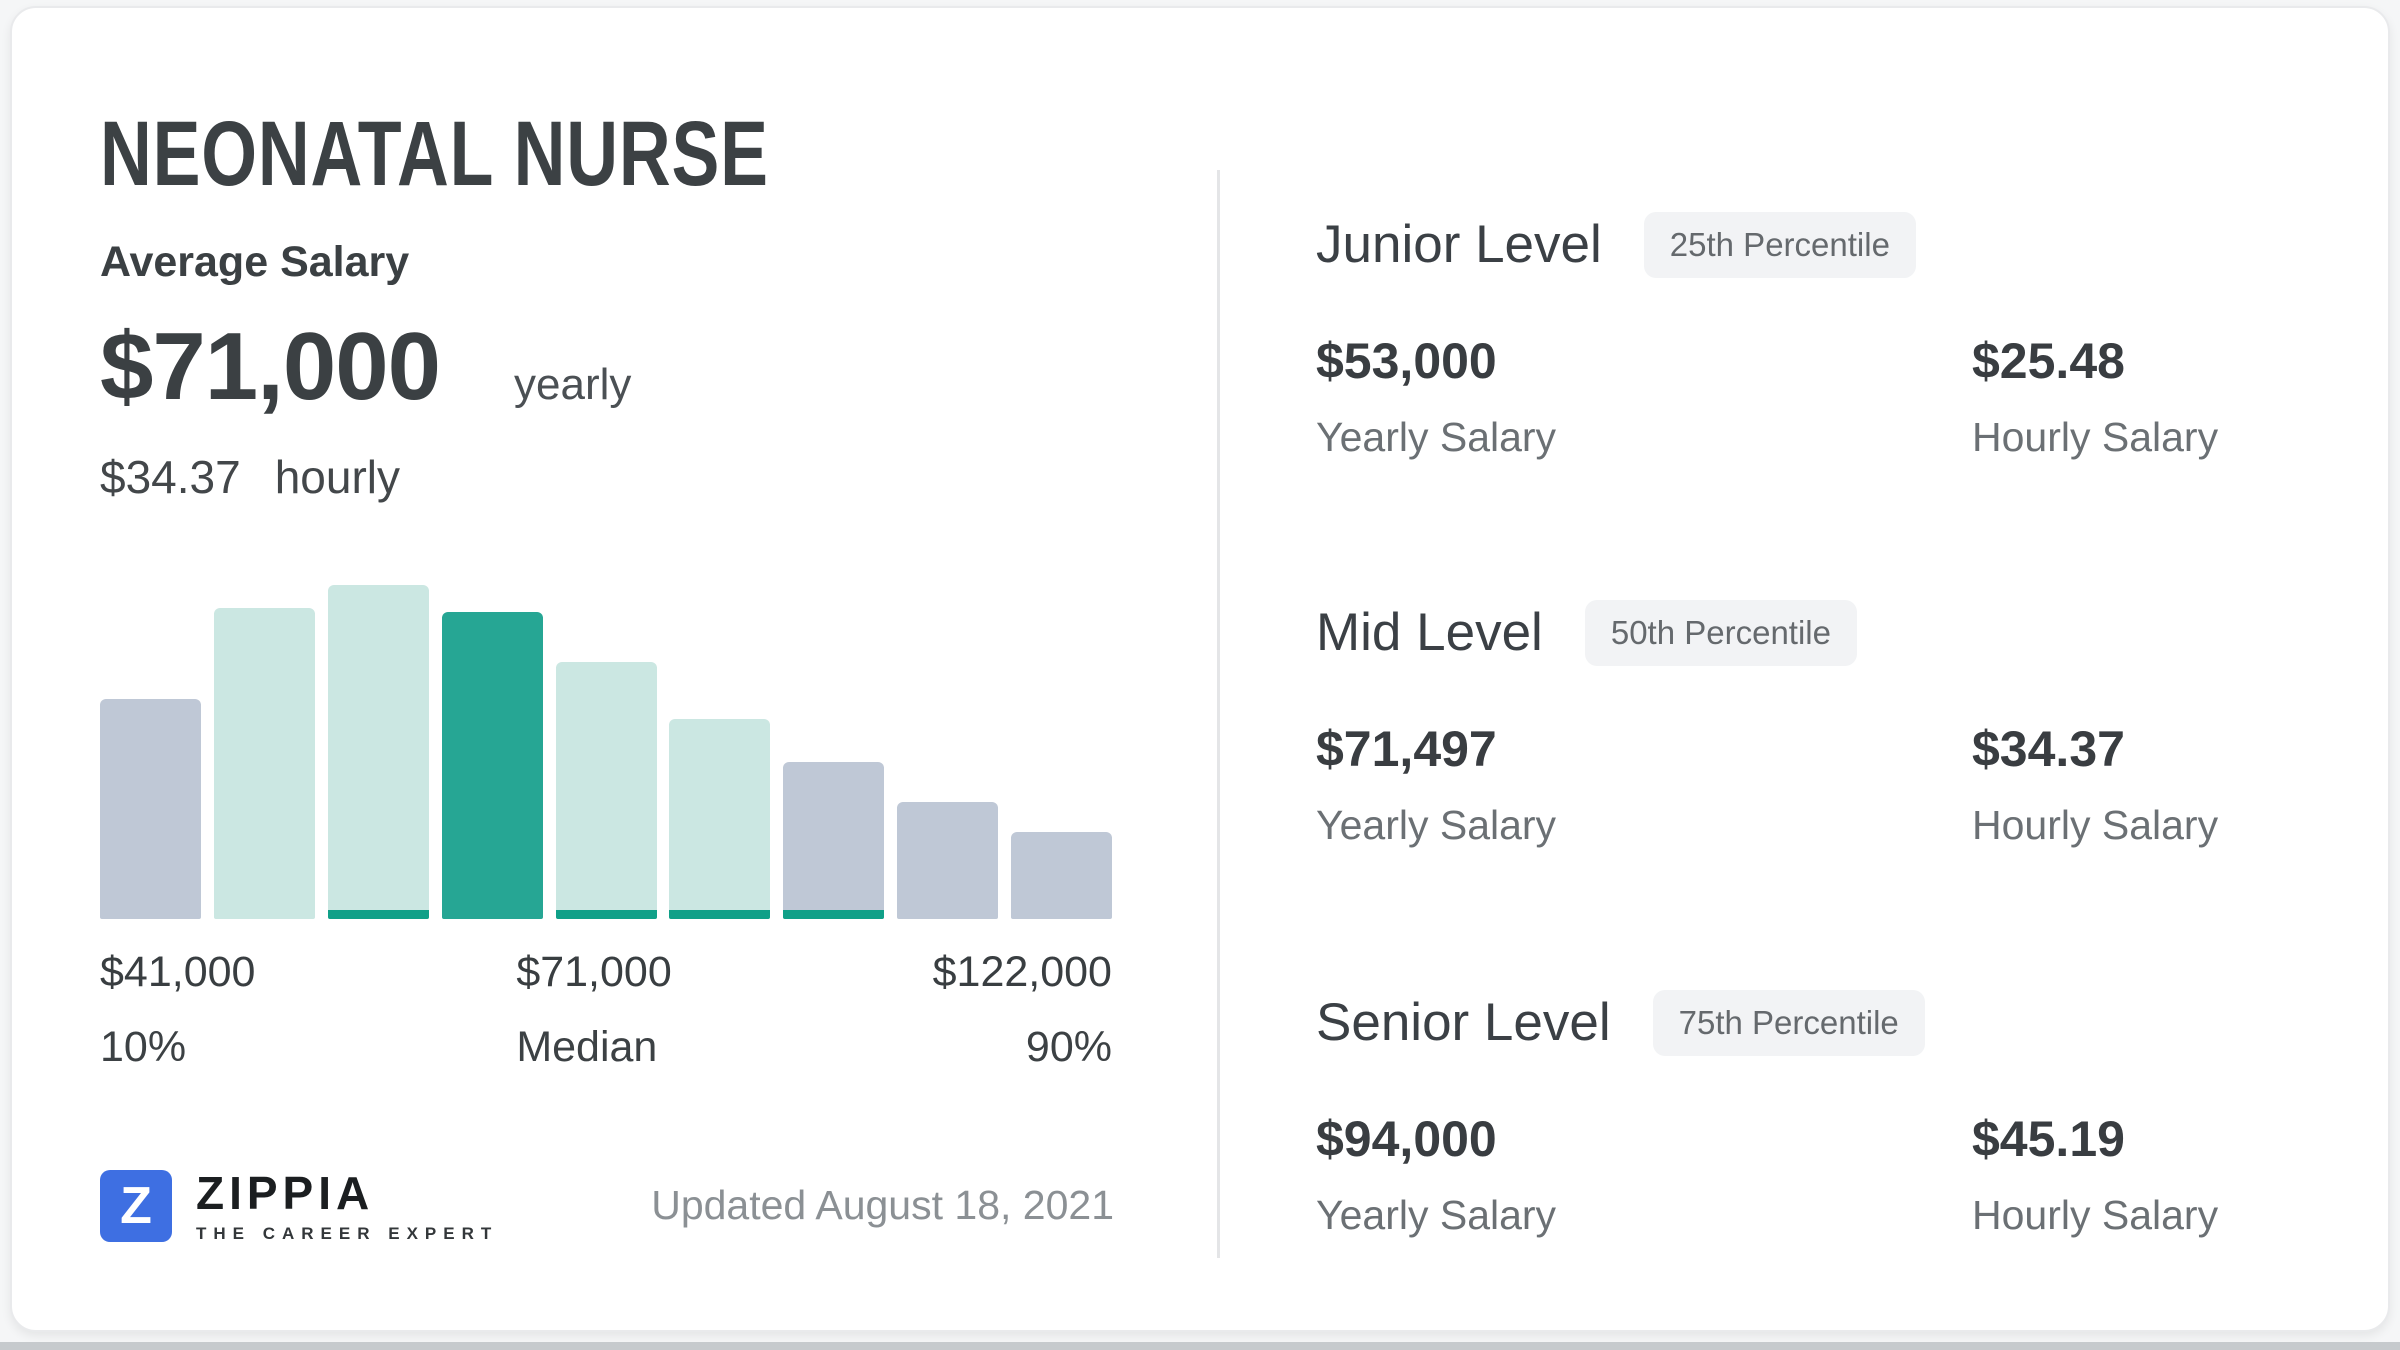  What do you see at coordinates (250, 477) in the screenshot?
I see `average-hourly-row: $34.37 hourly` at bounding box center [250, 477].